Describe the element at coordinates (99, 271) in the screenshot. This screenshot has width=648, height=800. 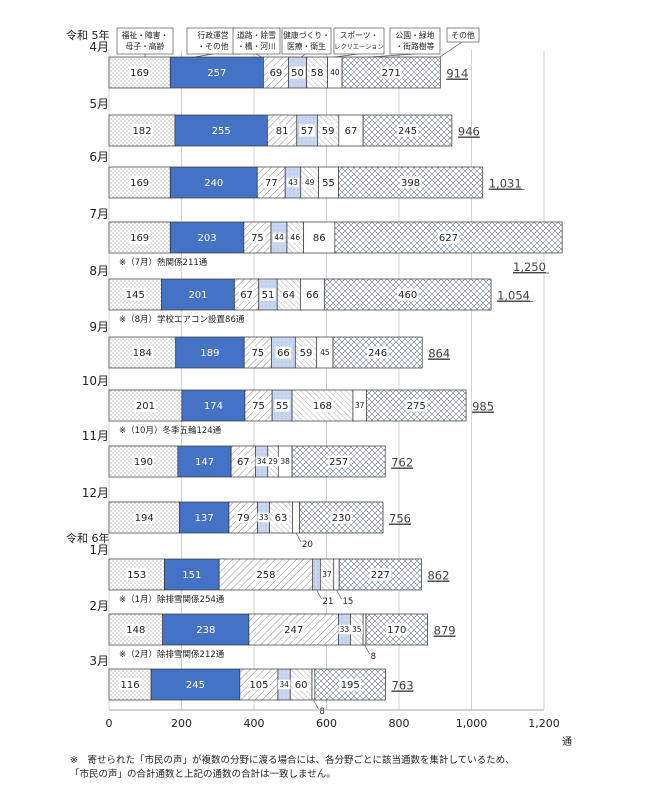
I see `month-label: 8月` at that location.